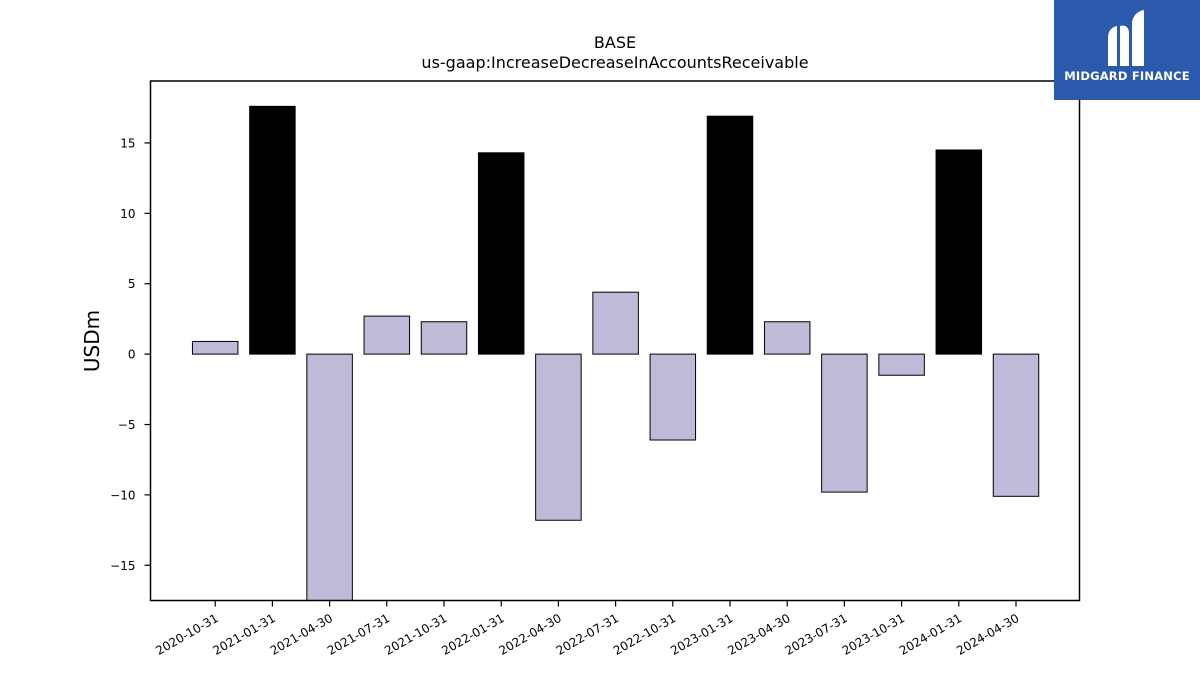  What do you see at coordinates (529, 634) in the screenshot?
I see `x-tick-label: 2022-04-30` at bounding box center [529, 634].